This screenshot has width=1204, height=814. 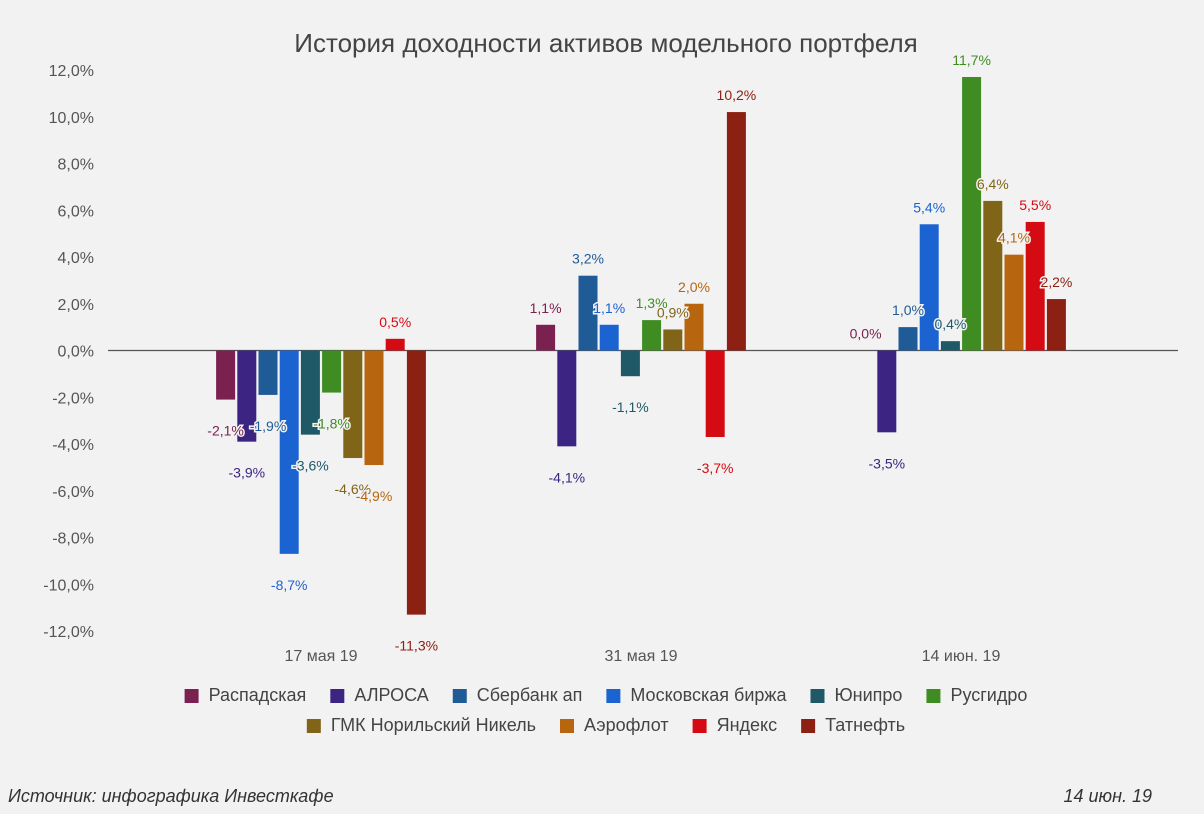 What do you see at coordinates (76, 352) in the screenshot?
I see `y-tick-label: 0,0%` at bounding box center [76, 352].